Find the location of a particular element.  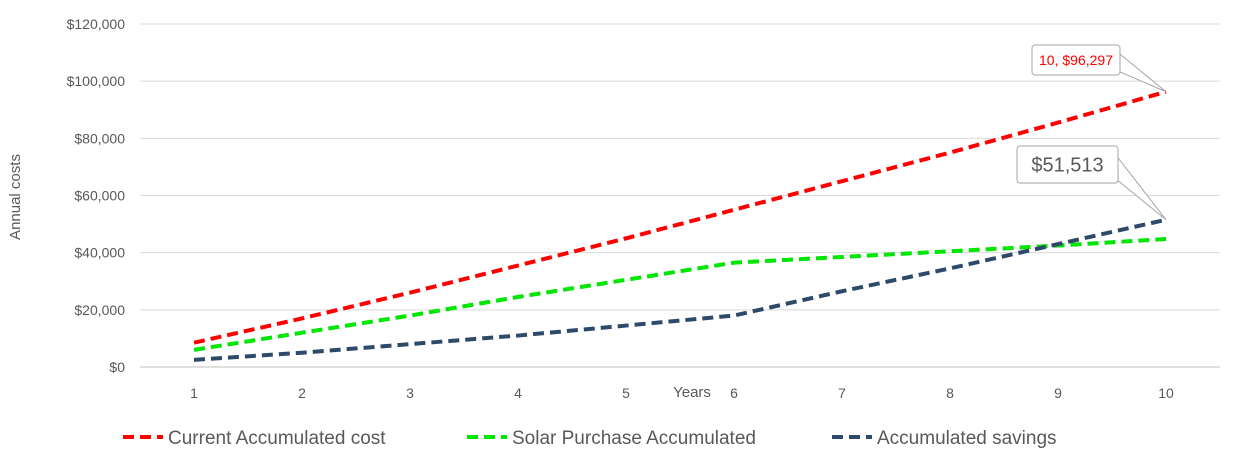

y-tick-label: $80,000 is located at coordinates (99, 138).